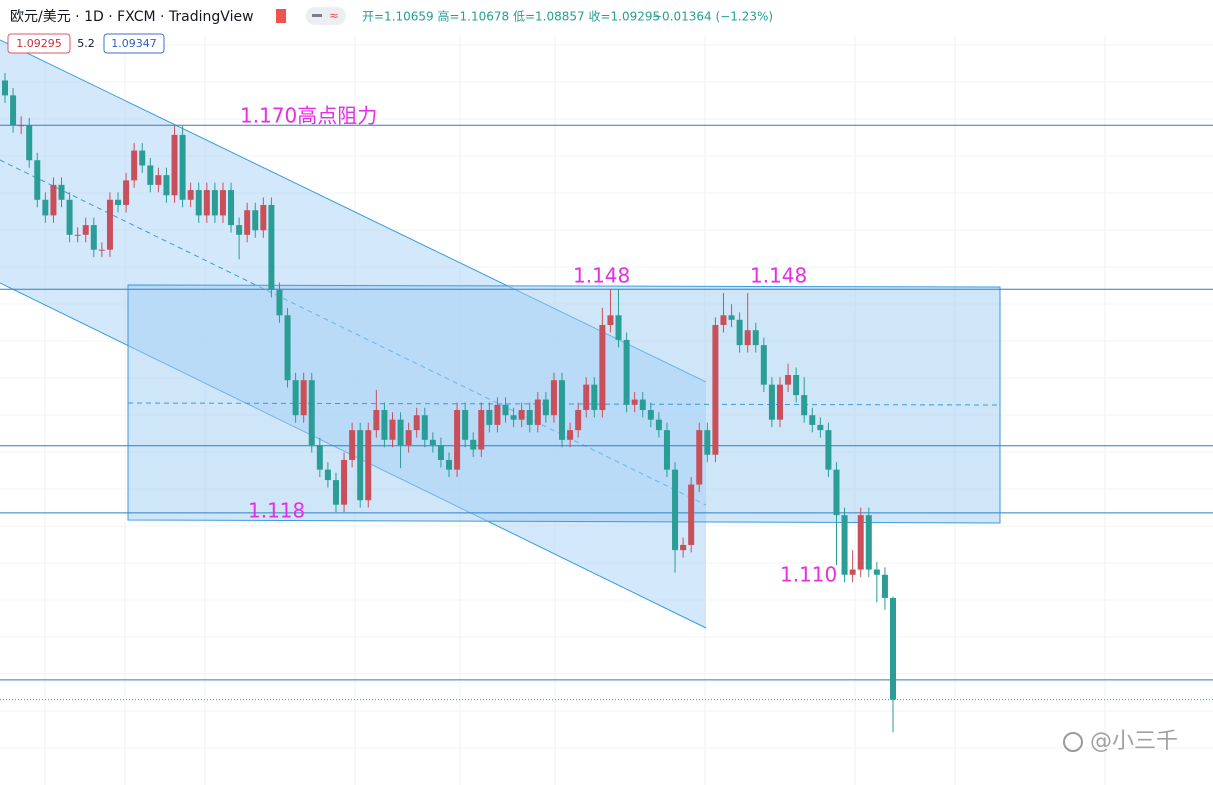  Describe the element at coordinates (326, 16) in the screenshot. I see `toggle` at that location.